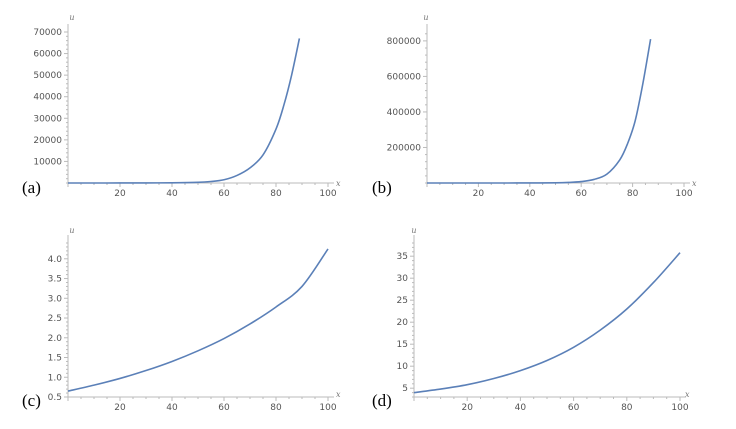 The width and height of the screenshot is (736, 429). Describe the element at coordinates (47, 141) in the screenshot. I see `y-tick-label: 20000` at that location.